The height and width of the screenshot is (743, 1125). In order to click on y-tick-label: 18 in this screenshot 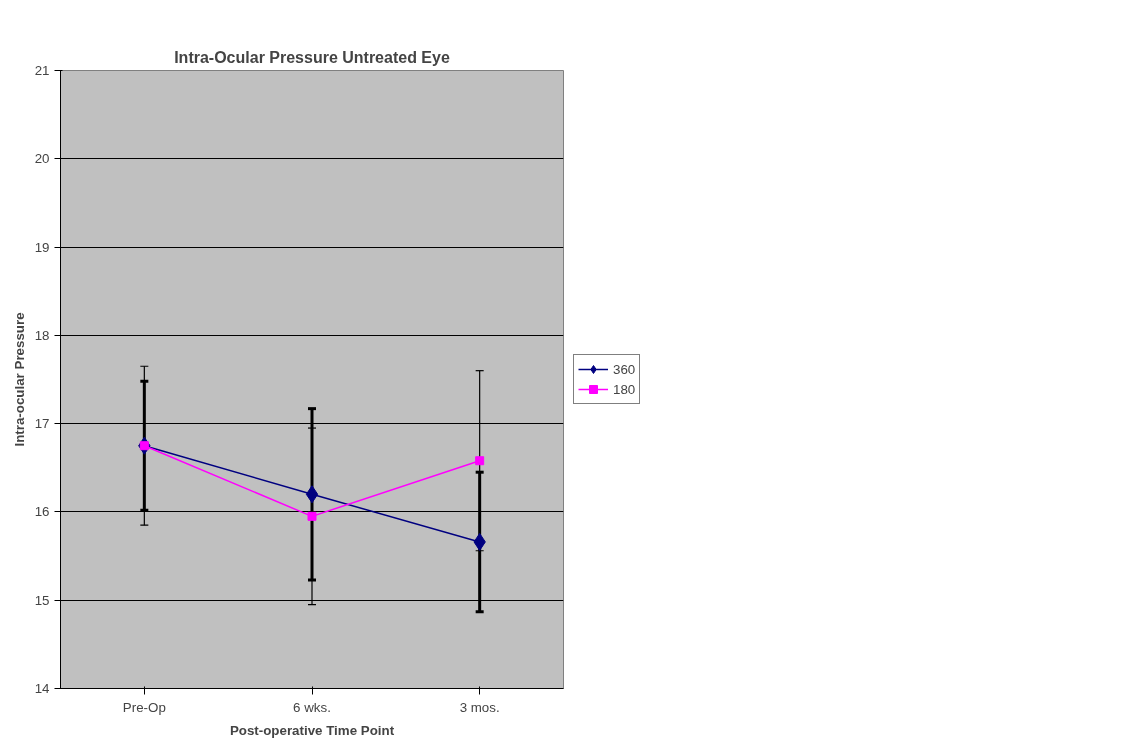, I will do `click(42, 335)`.